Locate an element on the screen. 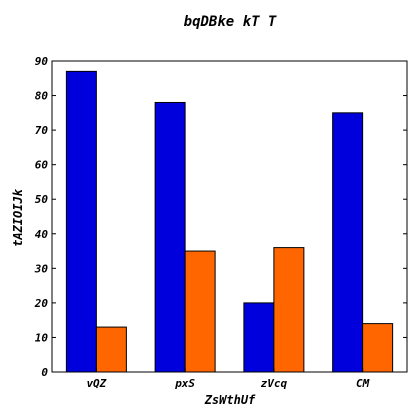  x-tick-label: pxS is located at coordinates (184, 383).